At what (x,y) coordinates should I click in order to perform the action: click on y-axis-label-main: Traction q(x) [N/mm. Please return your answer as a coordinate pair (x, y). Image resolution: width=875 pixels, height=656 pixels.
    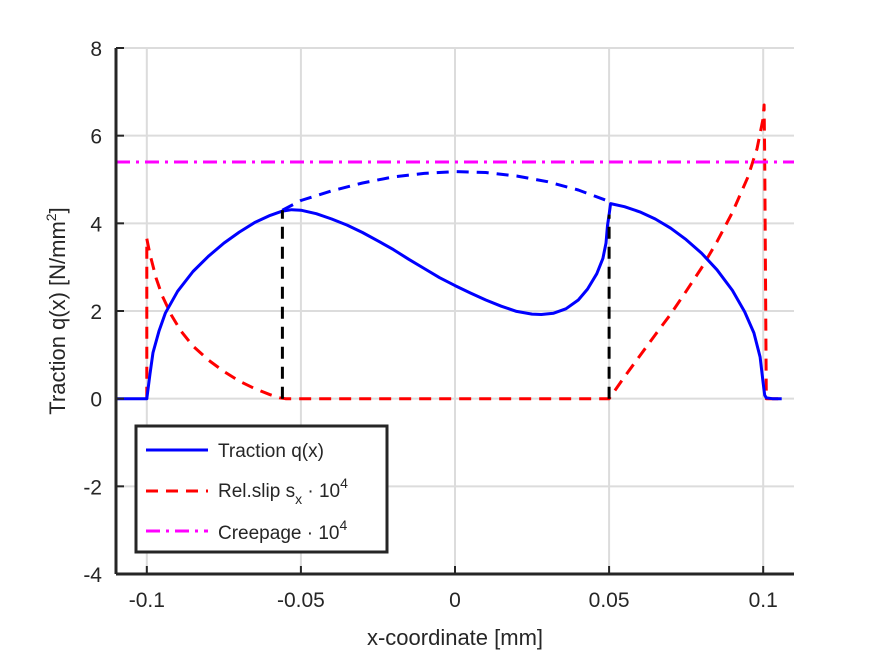
    Looking at the image, I should click on (57, 318).